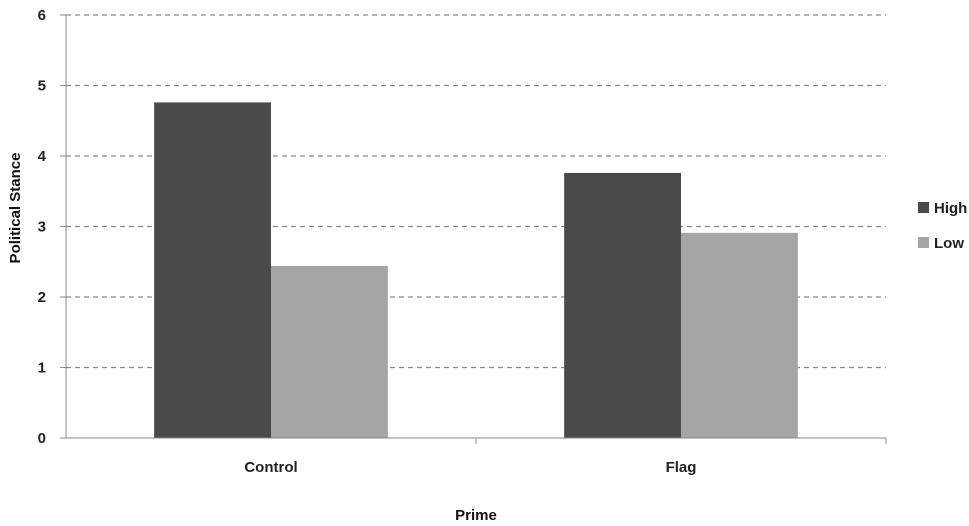 The width and height of the screenshot is (969, 526). Describe the element at coordinates (739, 335) in the screenshot. I see `bar-low-flag` at that location.